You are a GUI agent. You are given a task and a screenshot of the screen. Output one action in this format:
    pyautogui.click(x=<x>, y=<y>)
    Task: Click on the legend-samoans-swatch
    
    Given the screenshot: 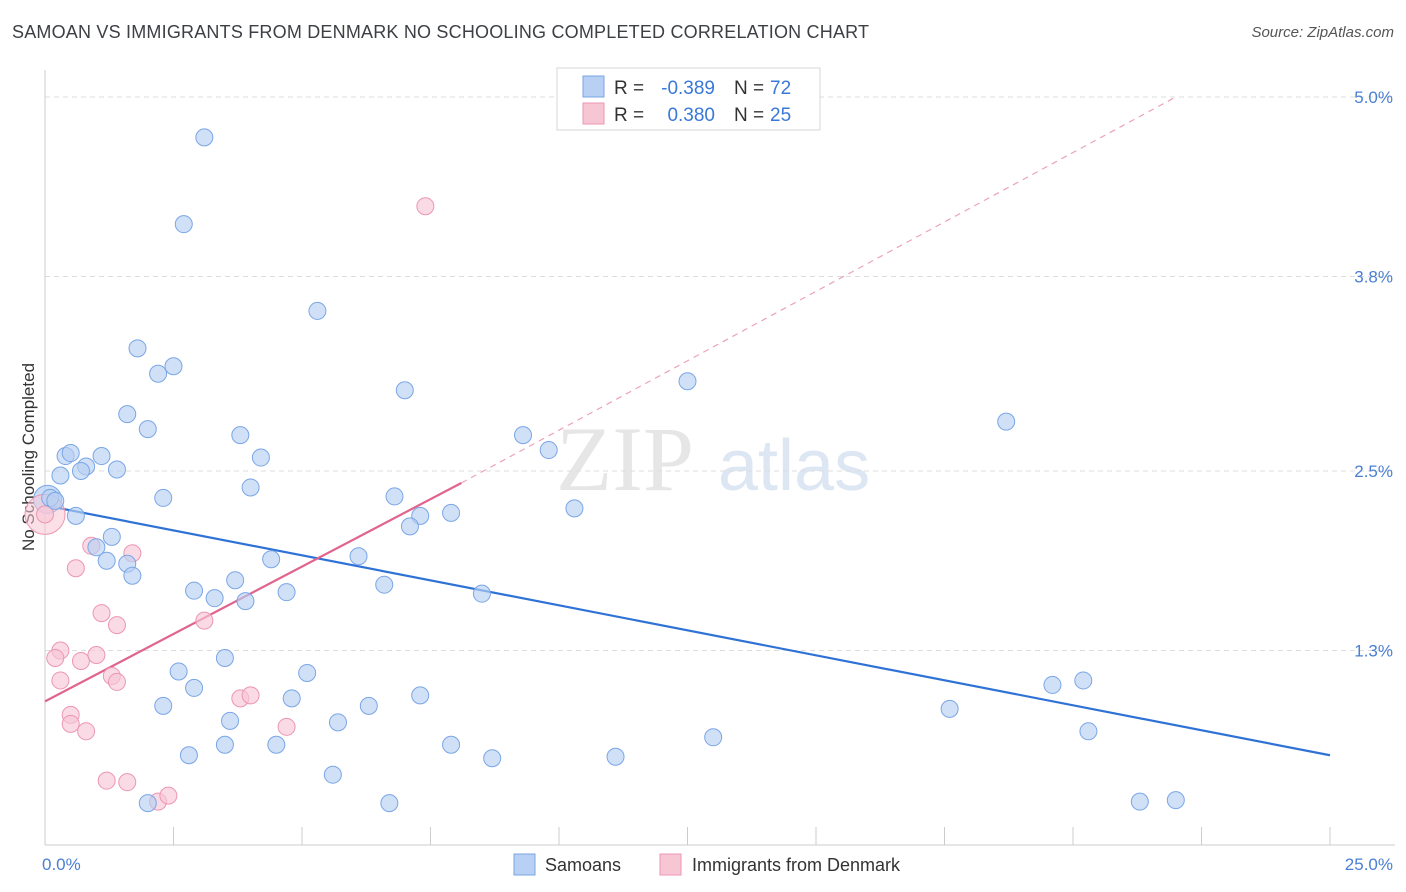 What is the action you would take?
    pyautogui.click(x=524, y=864)
    